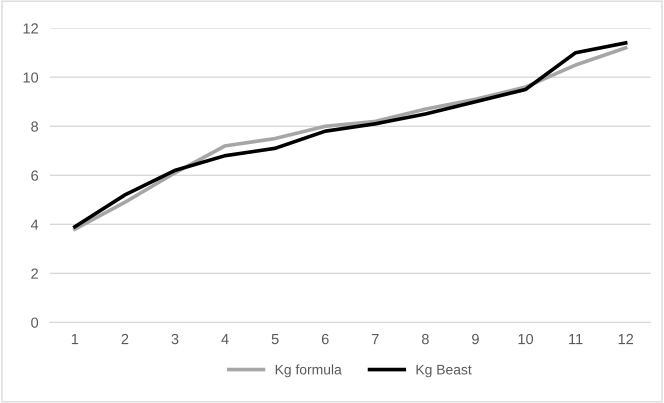 This screenshot has width=664, height=403. What do you see at coordinates (626, 339) in the screenshot?
I see `x-tick-label: 12` at bounding box center [626, 339].